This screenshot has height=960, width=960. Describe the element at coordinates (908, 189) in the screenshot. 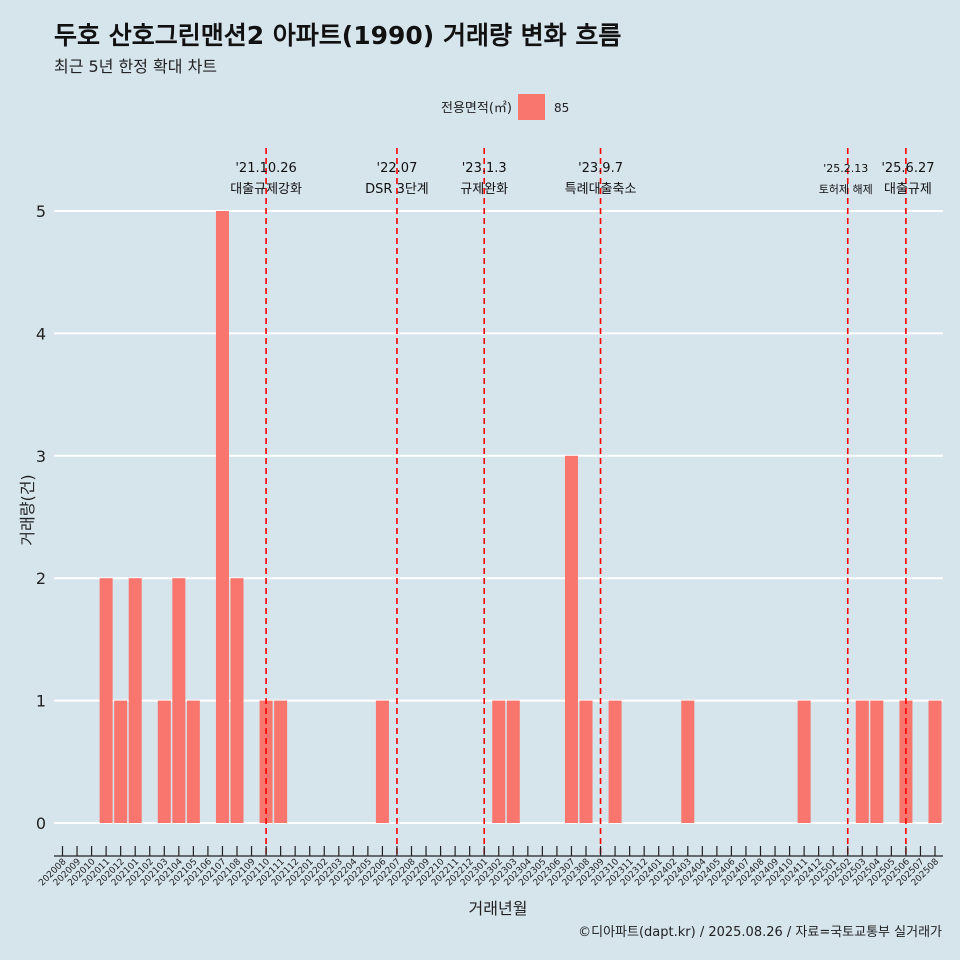

I see `event-label: 대출규제` at that location.